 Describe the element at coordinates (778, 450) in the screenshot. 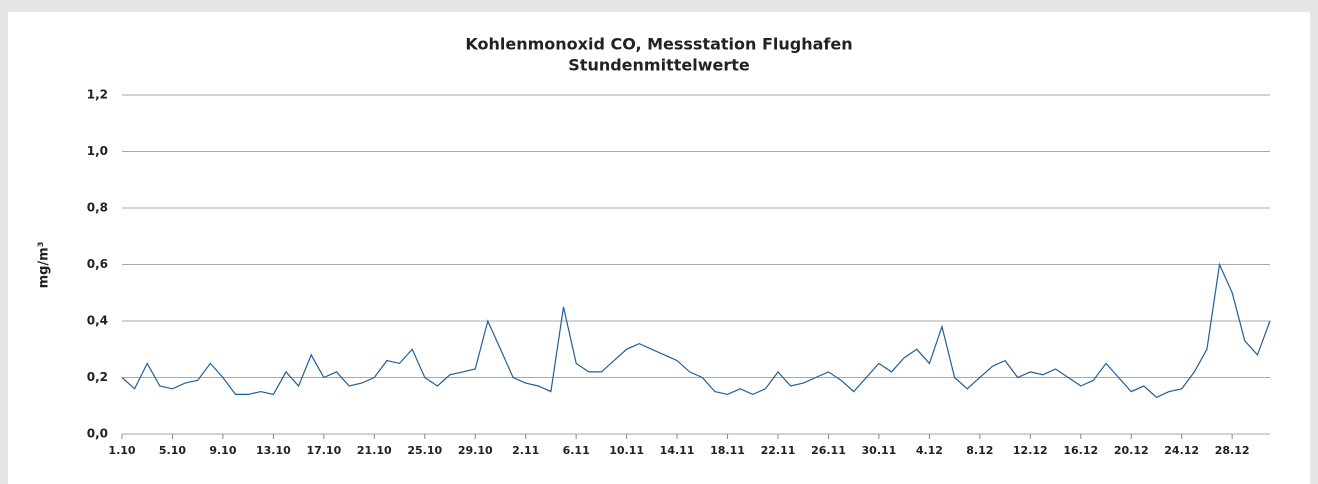

I see `x-tick-label: 22.11` at that location.